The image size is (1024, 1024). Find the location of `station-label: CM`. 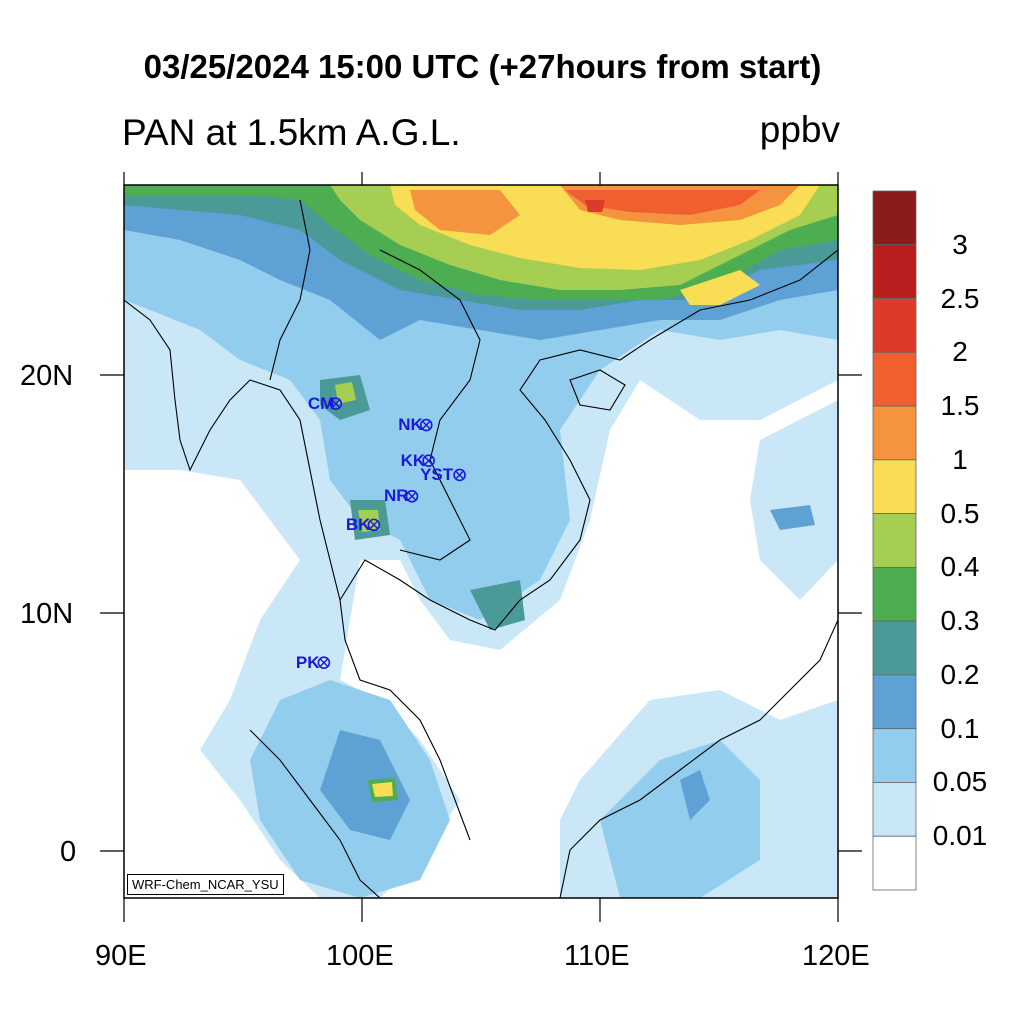

station-label: CM is located at coordinates (321, 403).